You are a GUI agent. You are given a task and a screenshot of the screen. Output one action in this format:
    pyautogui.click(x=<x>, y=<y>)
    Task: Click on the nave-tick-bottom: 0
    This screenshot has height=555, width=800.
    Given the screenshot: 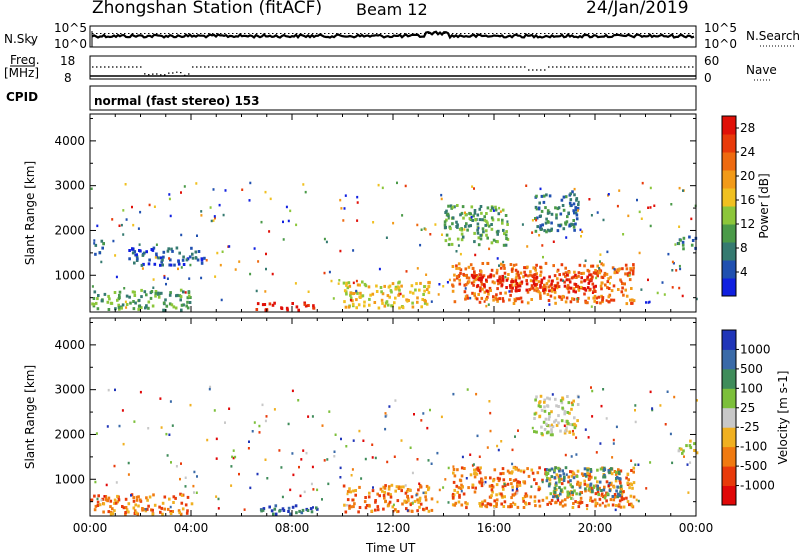 What is the action you would take?
    pyautogui.click(x=708, y=78)
    